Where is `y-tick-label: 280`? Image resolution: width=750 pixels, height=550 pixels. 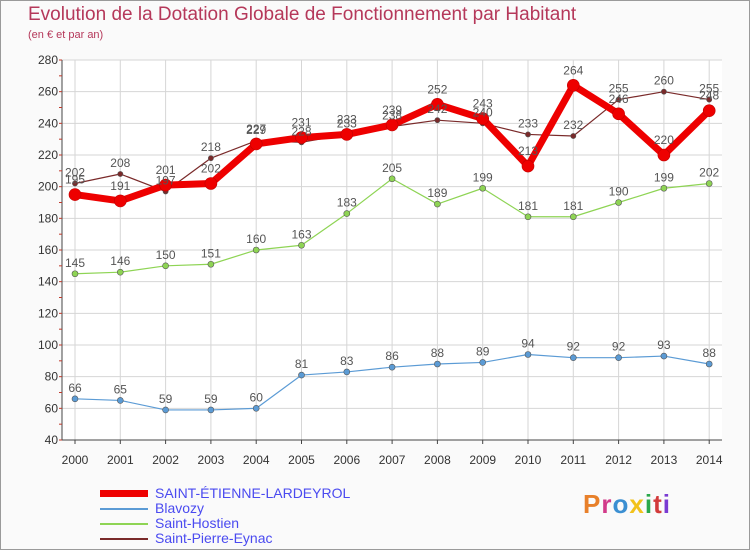
y-tick-label: 280 is located at coordinates (48, 60).